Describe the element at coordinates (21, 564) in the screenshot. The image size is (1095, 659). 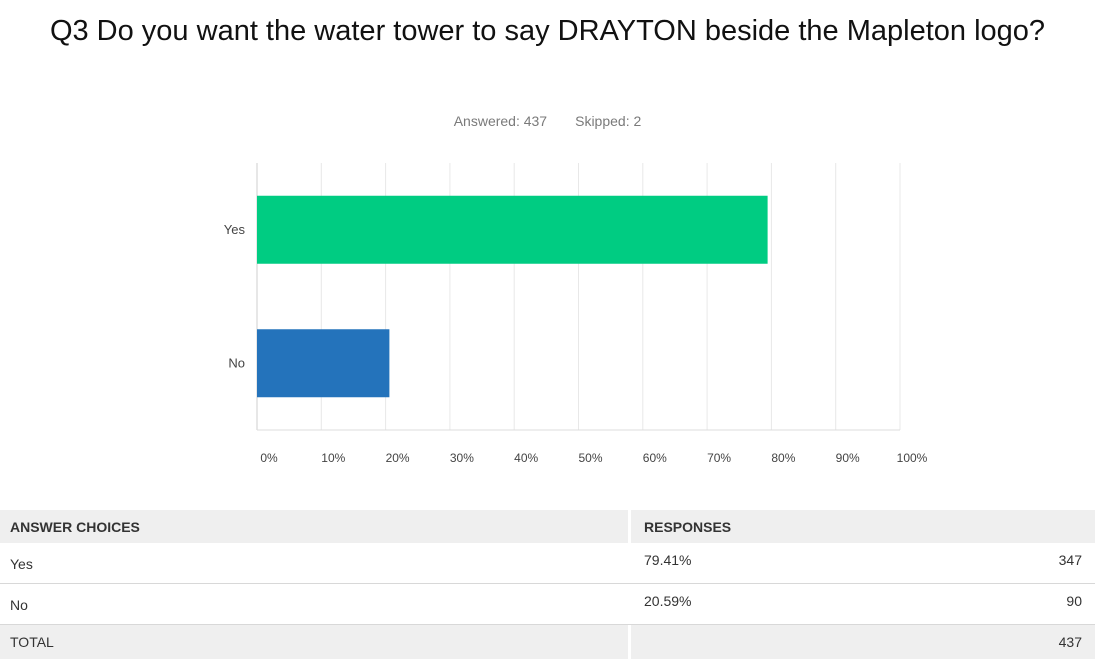
I see `answer-choice-label: Yes` at that location.